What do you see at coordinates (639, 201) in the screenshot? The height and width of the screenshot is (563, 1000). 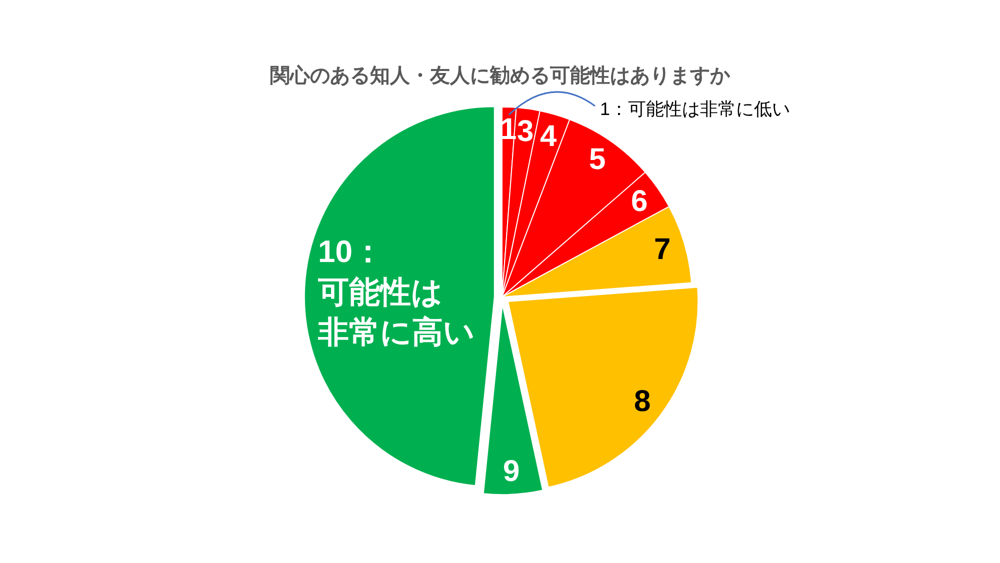 I see `slice-label: 6` at bounding box center [639, 201].